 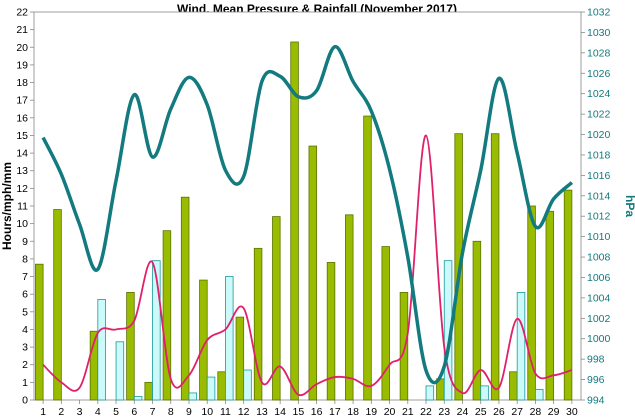 I want to click on right-tick-label: 1012, so click(x=599, y=217).